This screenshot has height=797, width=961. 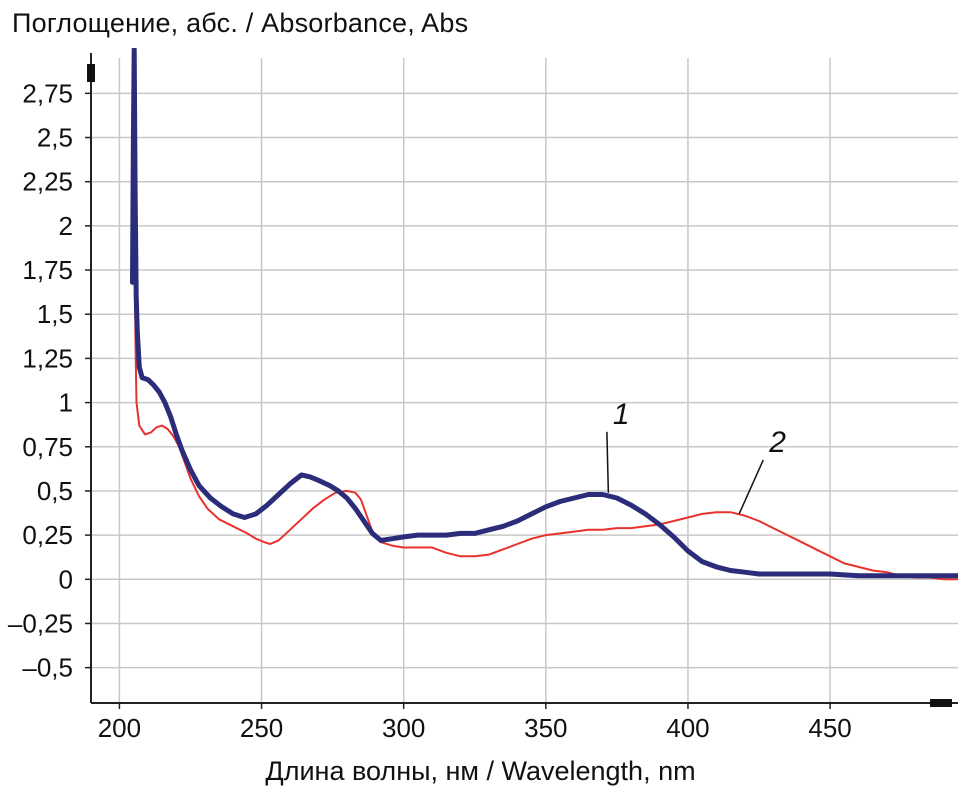 I want to click on curve-annotations: 12, so click(x=696, y=456).